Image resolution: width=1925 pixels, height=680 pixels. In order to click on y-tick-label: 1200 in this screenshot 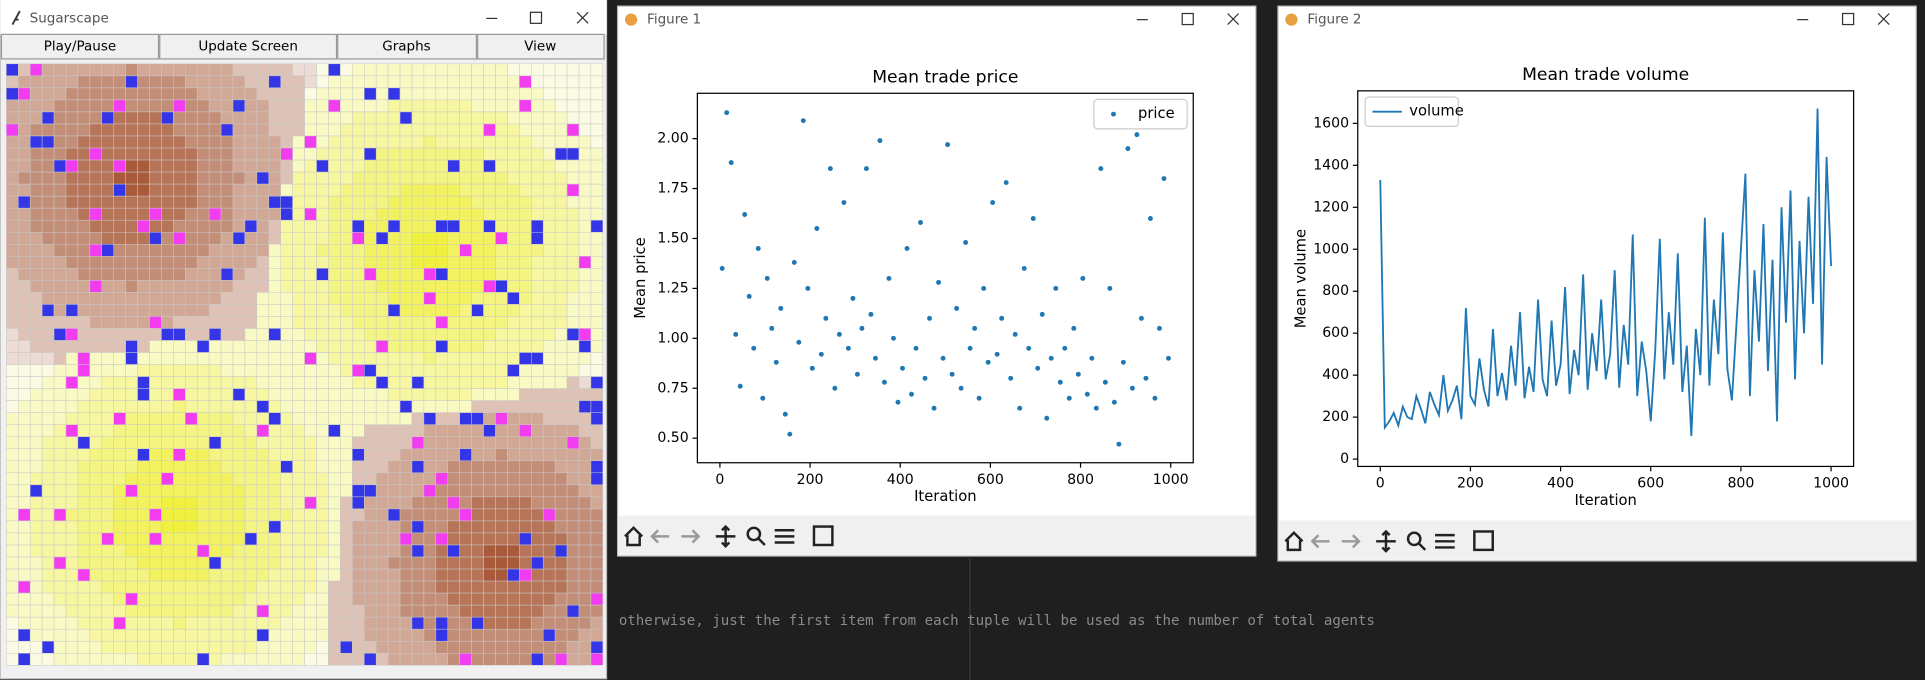, I will do `click(1331, 207)`.